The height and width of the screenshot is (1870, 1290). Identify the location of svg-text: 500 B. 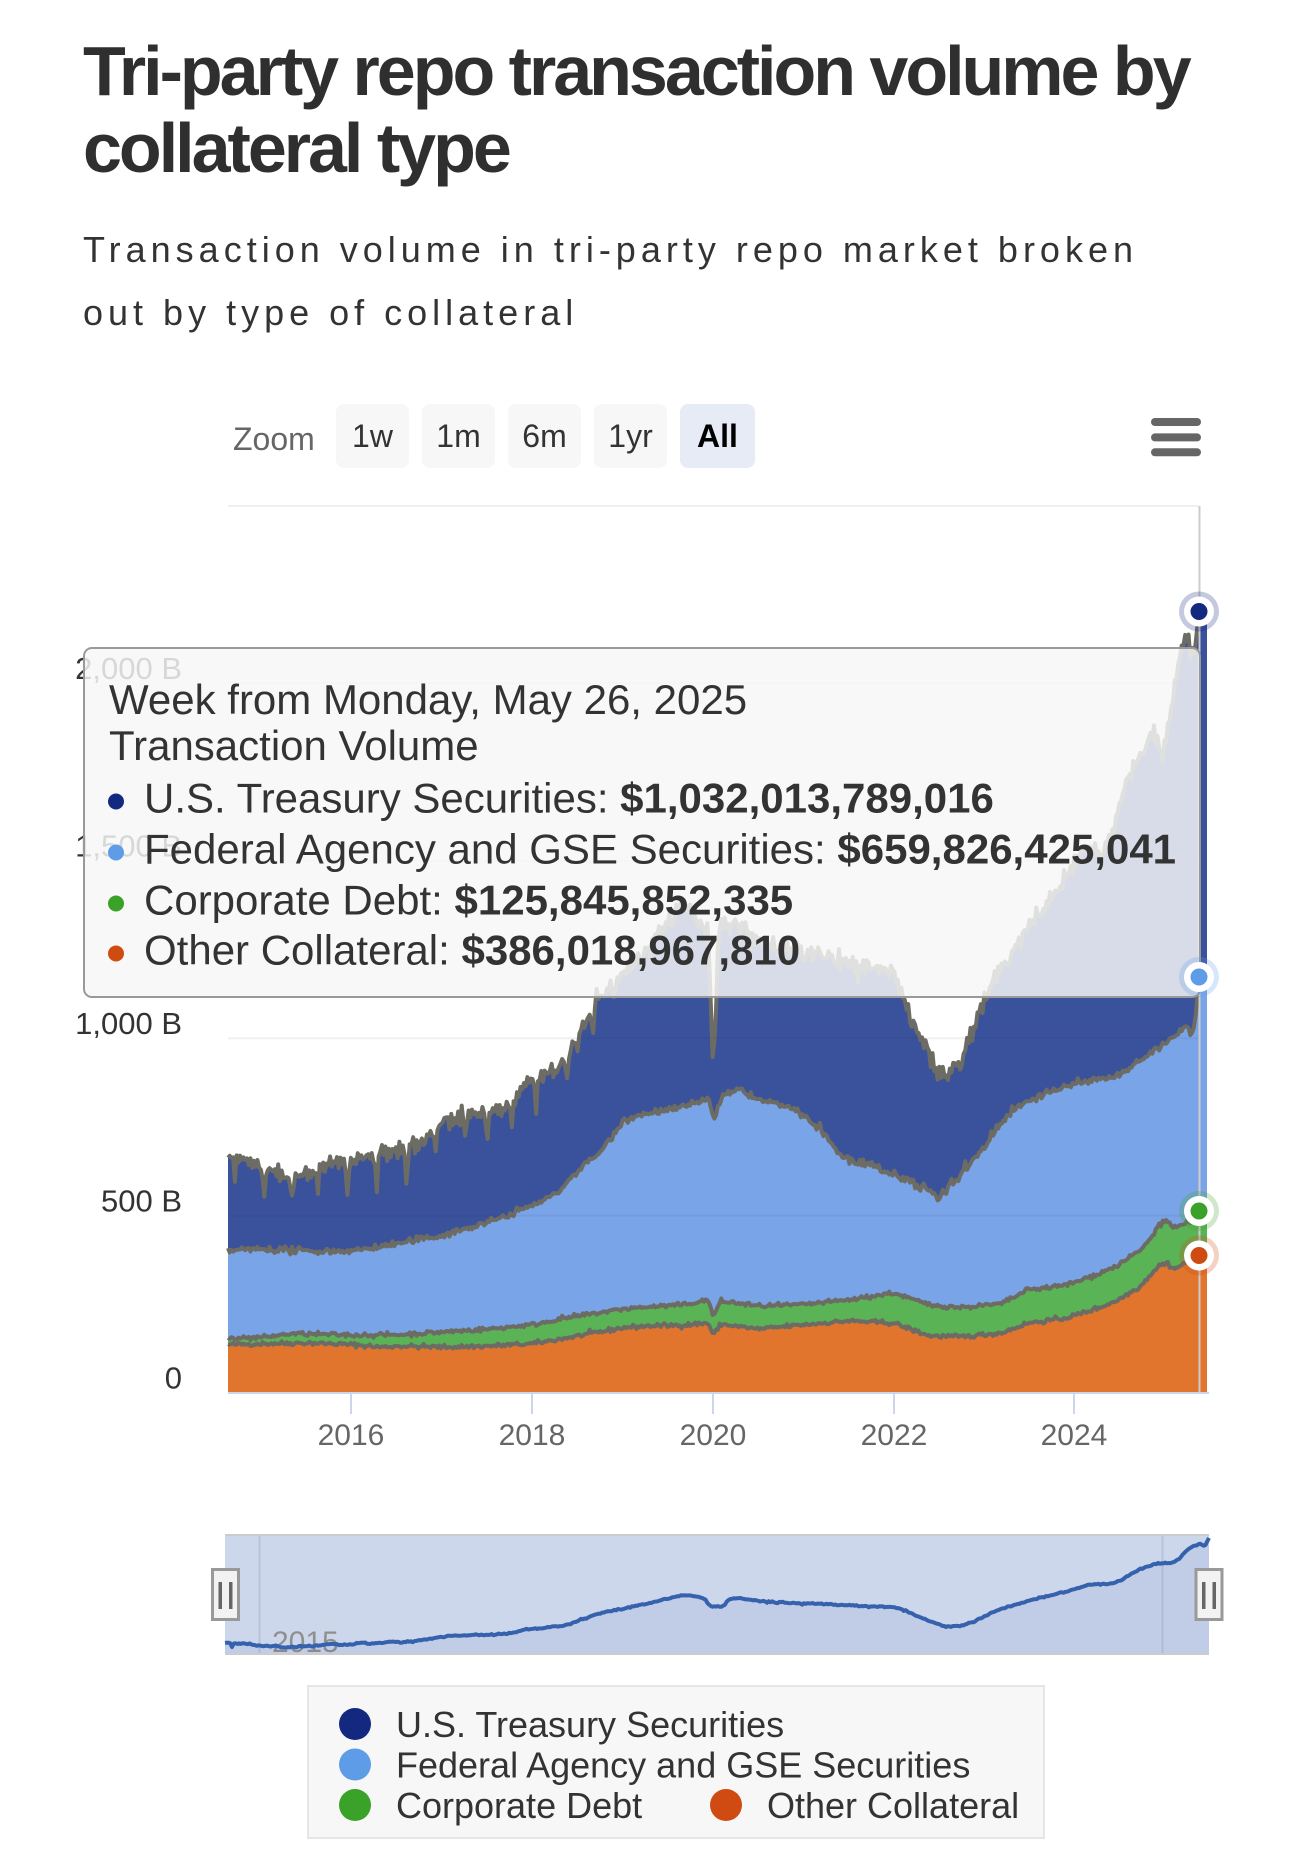
(141, 1201).